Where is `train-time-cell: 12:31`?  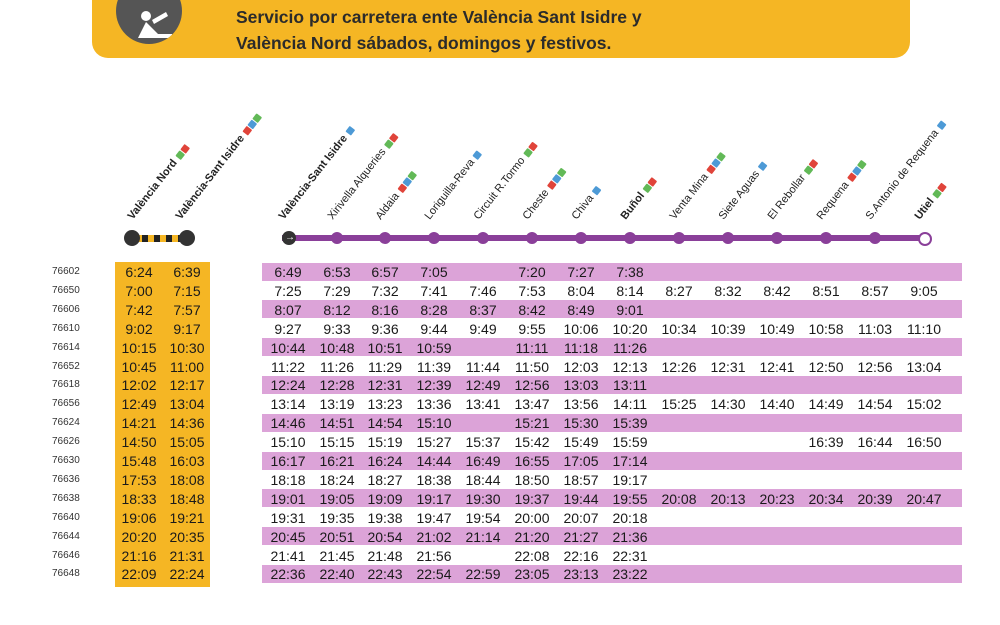 train-time-cell: 12:31 is located at coordinates (728, 366).